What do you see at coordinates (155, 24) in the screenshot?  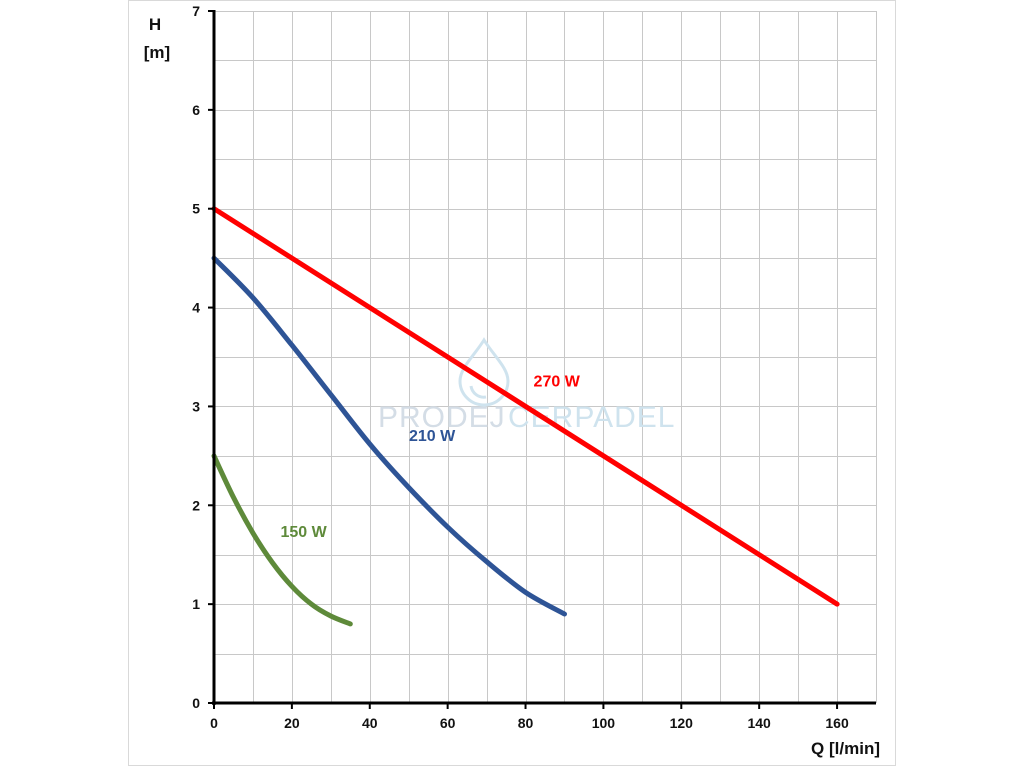 I see `y-axis-title-line1: H` at bounding box center [155, 24].